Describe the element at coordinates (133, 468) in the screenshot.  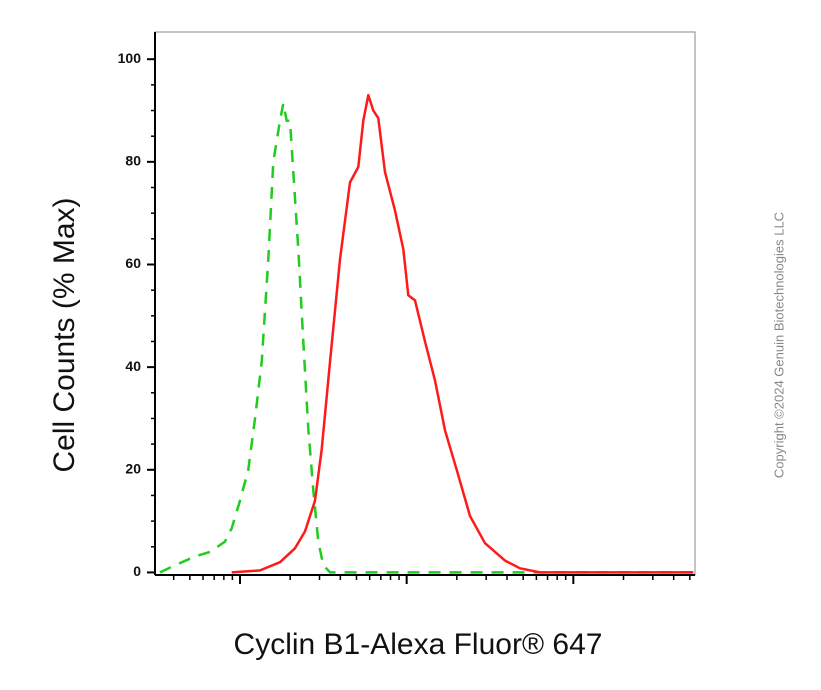
I see `y-tick-label: 20` at that location.